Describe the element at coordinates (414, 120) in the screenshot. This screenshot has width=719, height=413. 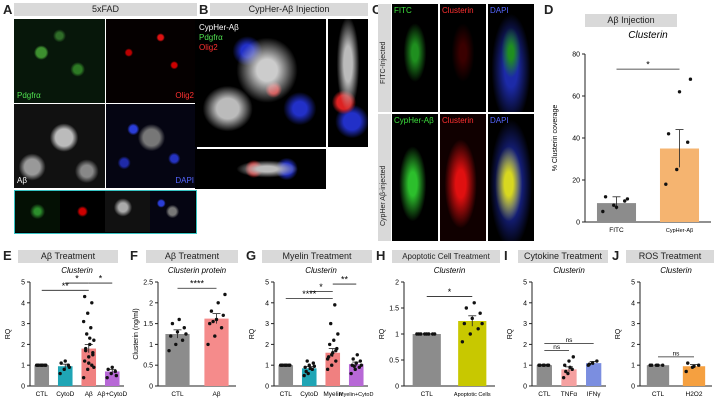
I see `channel-label-cypher-c: CypHer-Aβ` at that location.